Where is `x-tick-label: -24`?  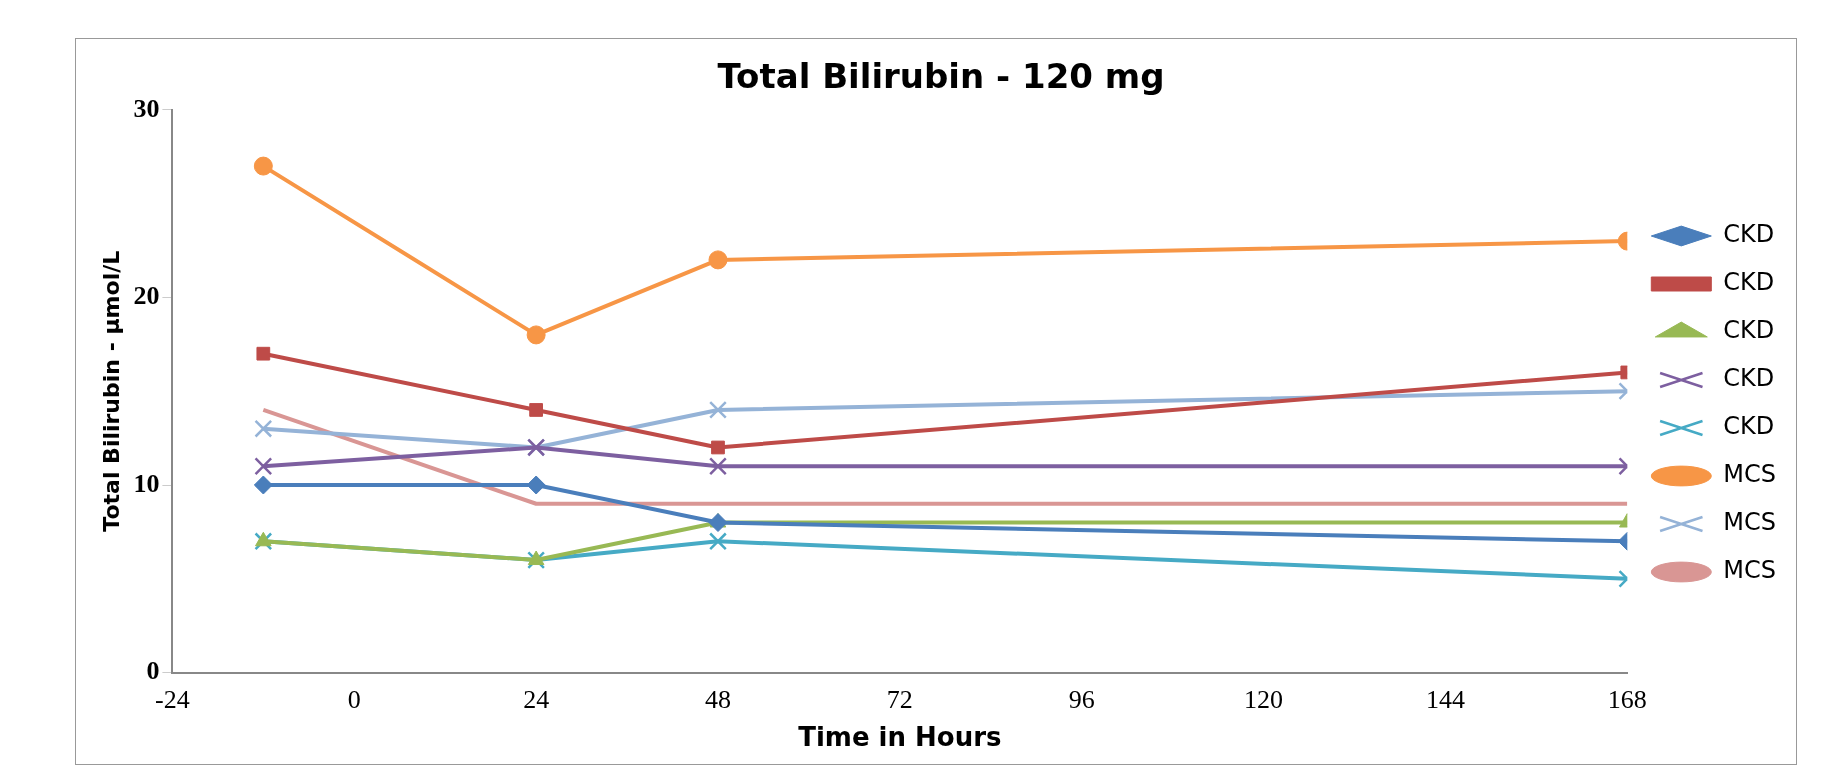 x-tick-label: -24 is located at coordinates (172, 700).